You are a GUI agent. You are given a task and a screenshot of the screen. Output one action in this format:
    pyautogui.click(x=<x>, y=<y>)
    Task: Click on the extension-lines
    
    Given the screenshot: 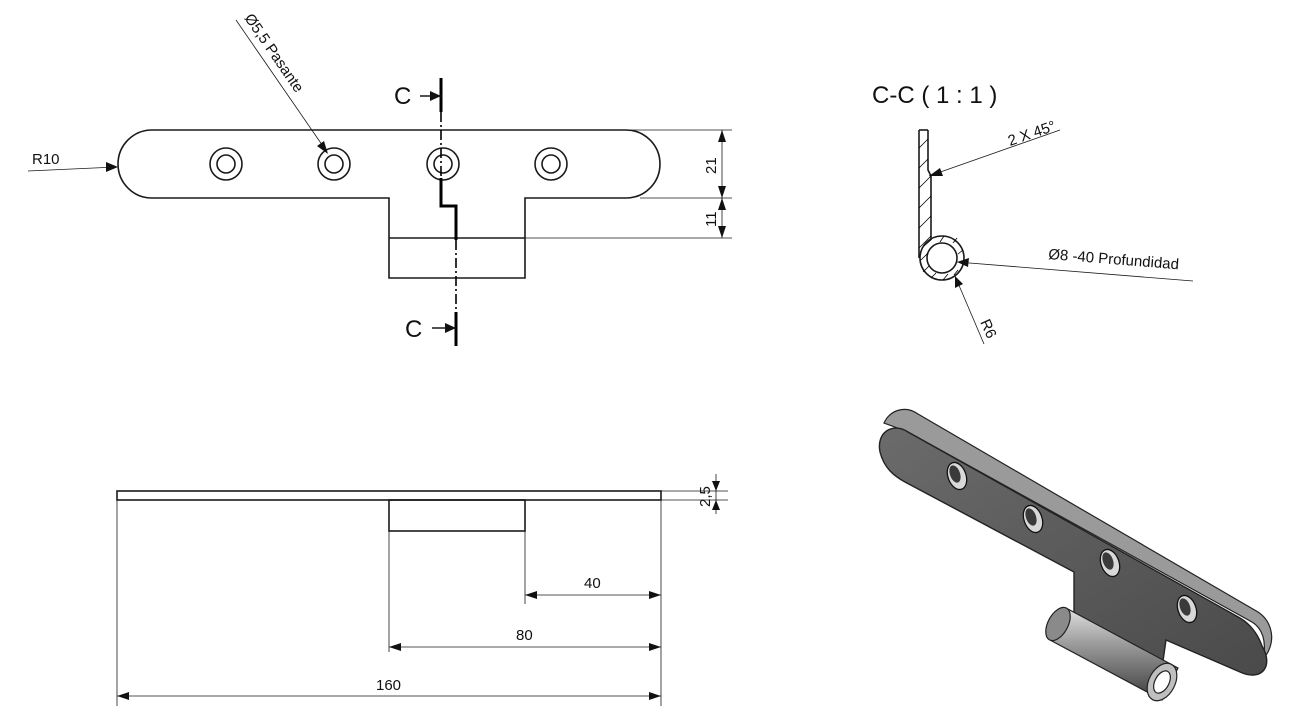 What is the action you would take?
    pyautogui.click(x=389, y=603)
    